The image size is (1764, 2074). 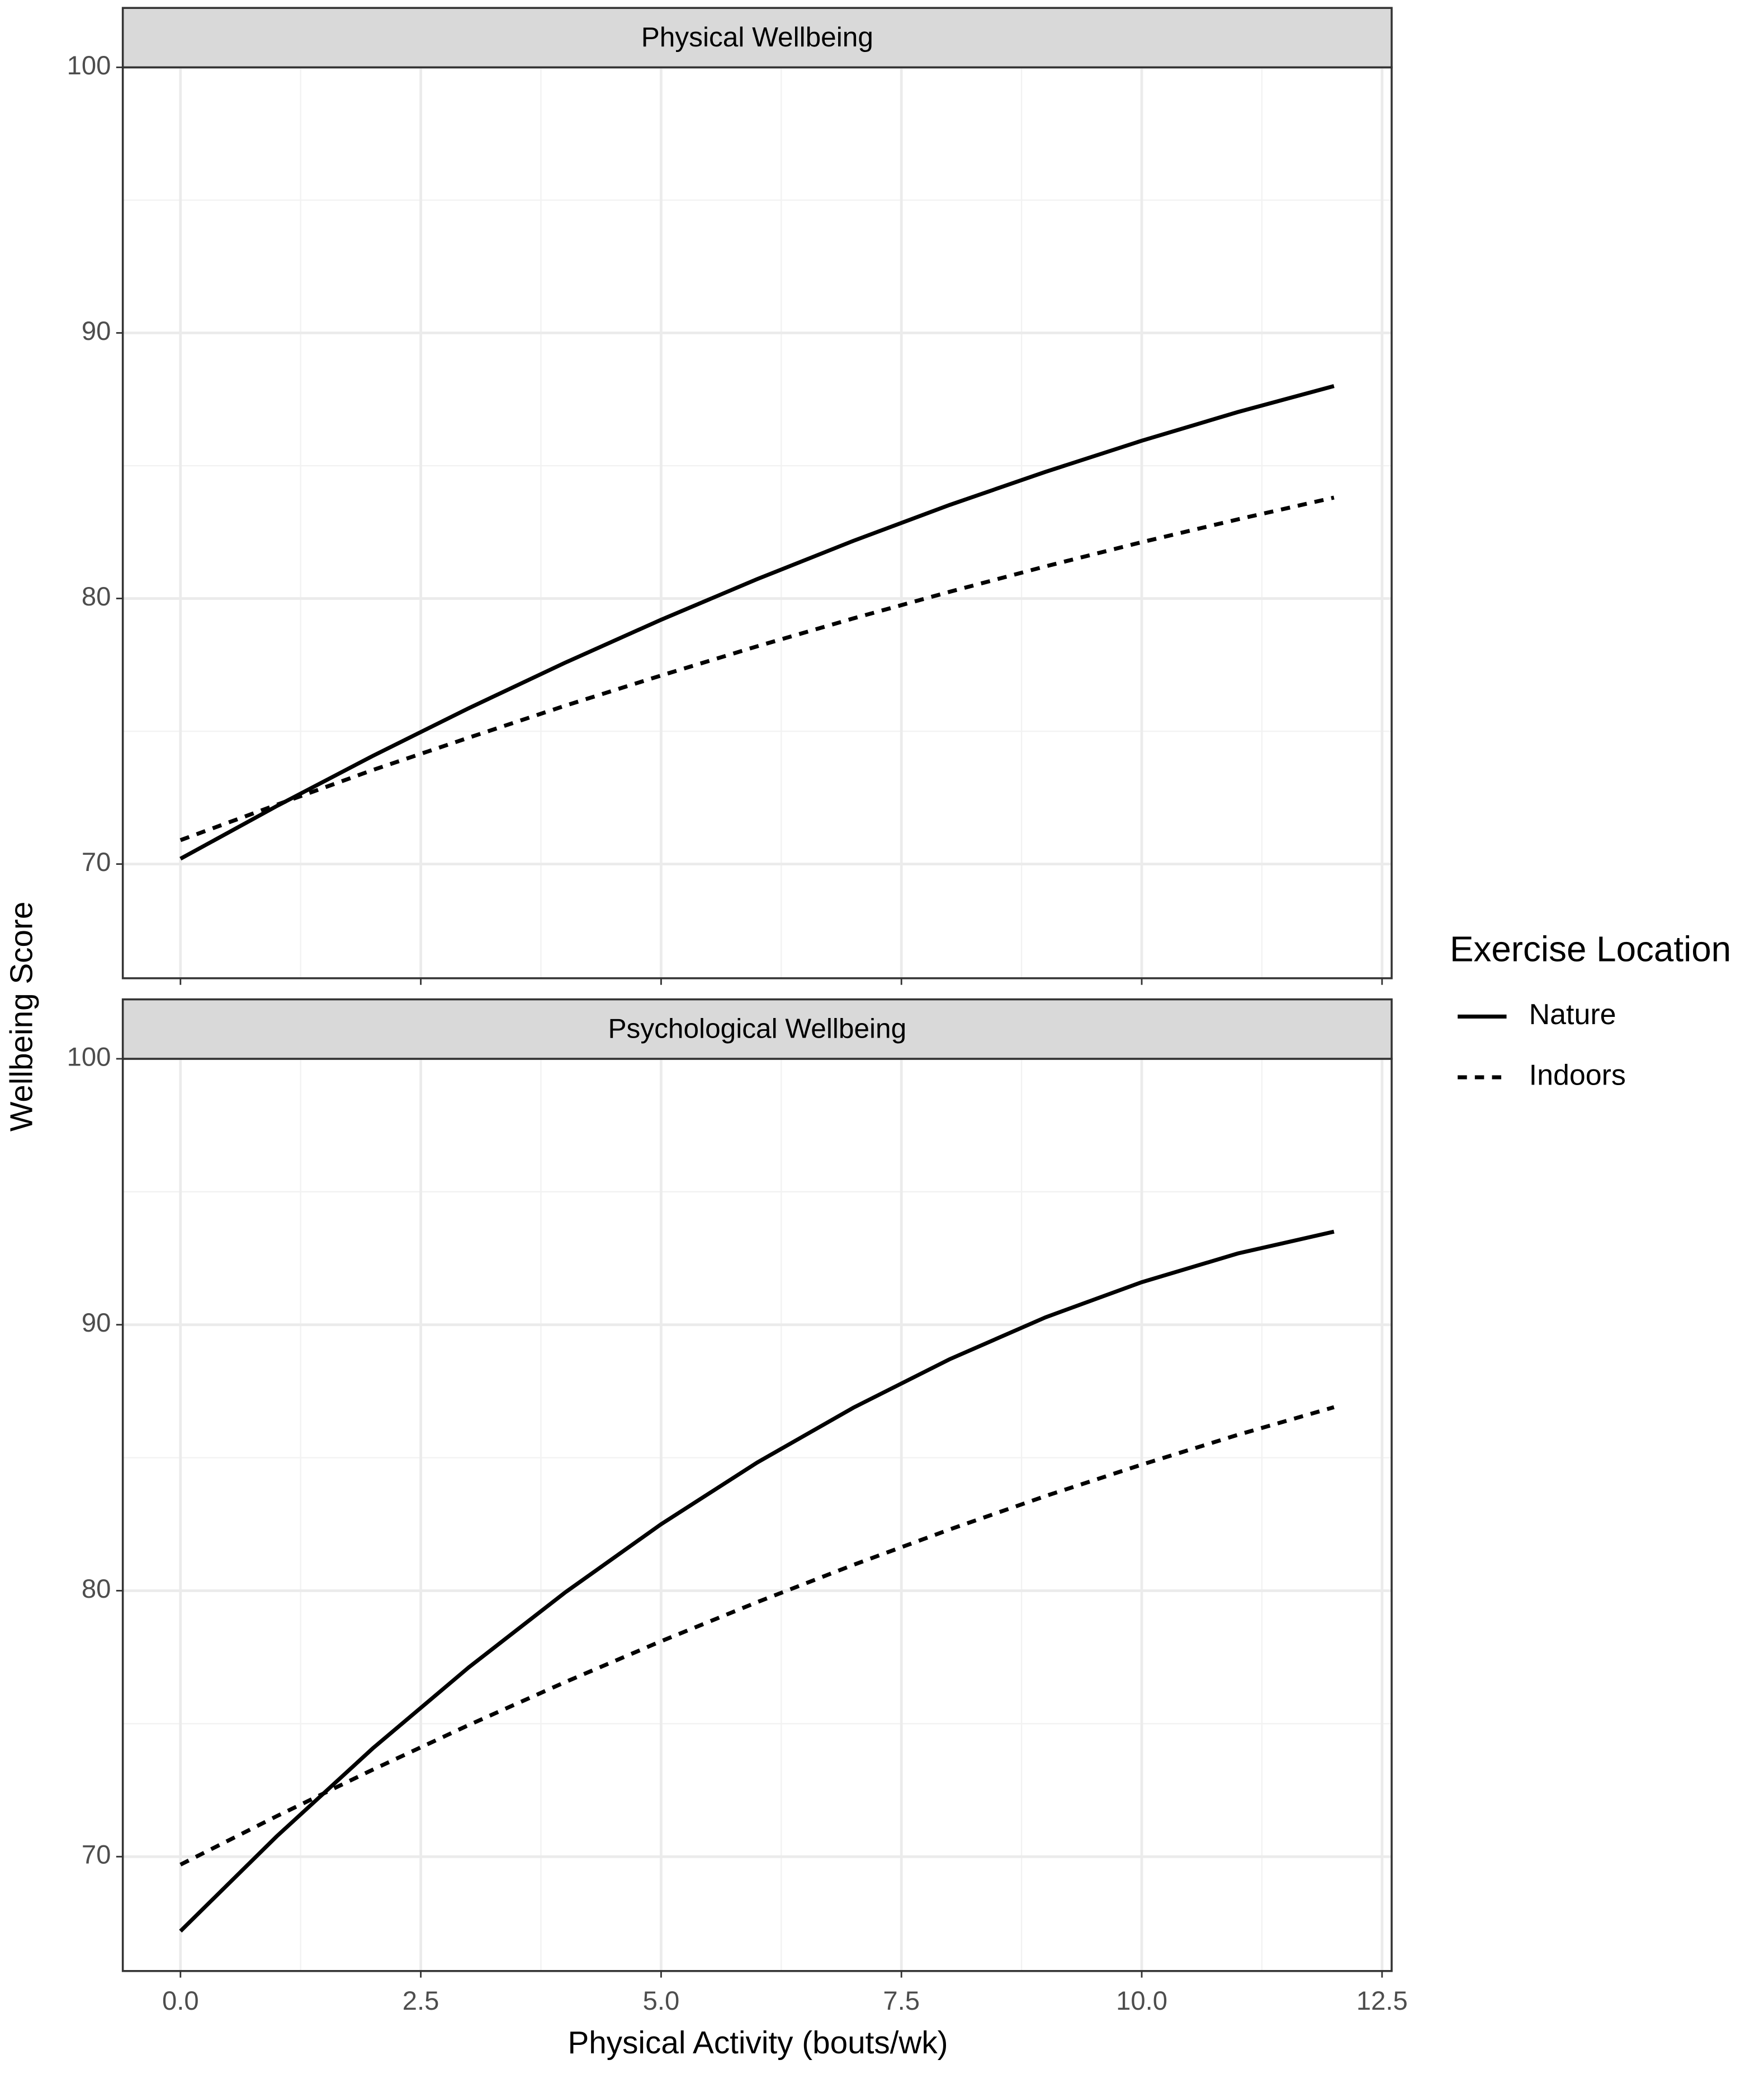 What do you see at coordinates (1141, 2001) in the screenshot?
I see `x-tick-label: 10.0` at bounding box center [1141, 2001].